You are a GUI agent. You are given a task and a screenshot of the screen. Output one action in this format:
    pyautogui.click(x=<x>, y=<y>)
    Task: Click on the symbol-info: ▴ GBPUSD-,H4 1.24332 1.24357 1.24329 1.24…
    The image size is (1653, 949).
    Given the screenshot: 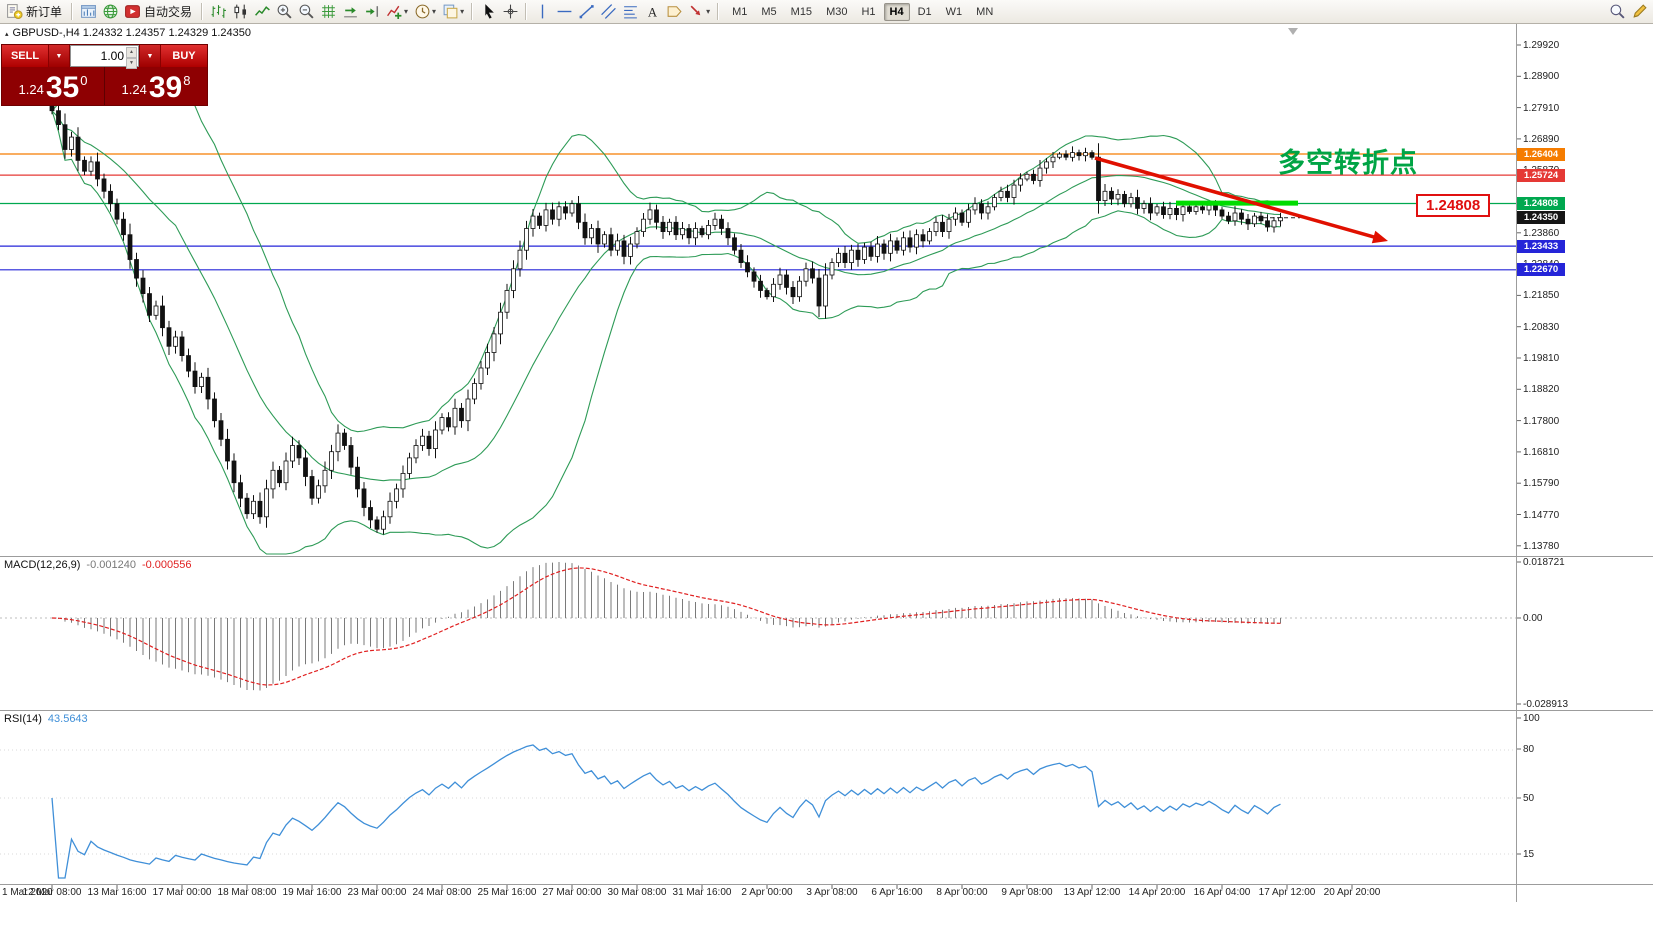 What is the action you would take?
    pyautogui.click(x=128, y=33)
    